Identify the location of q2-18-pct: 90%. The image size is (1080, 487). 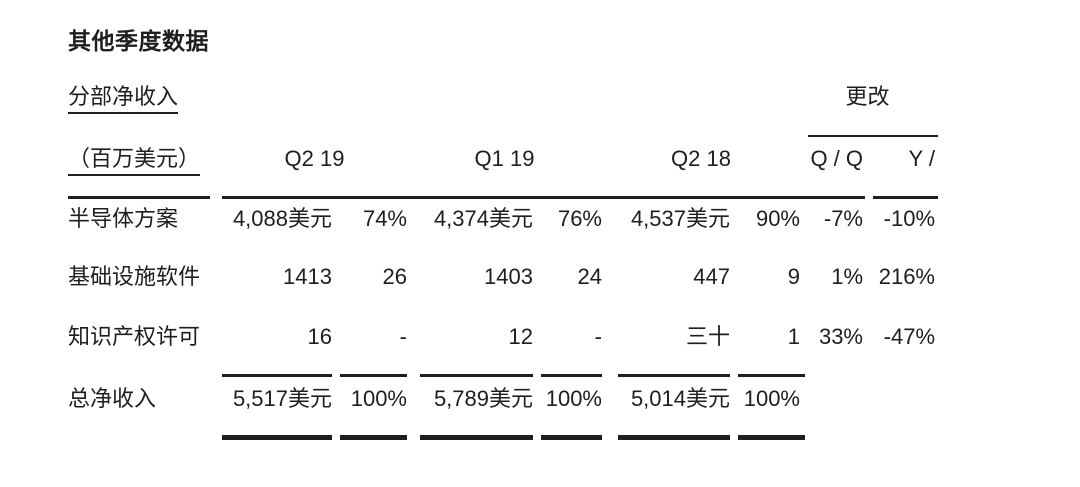
(777, 218).